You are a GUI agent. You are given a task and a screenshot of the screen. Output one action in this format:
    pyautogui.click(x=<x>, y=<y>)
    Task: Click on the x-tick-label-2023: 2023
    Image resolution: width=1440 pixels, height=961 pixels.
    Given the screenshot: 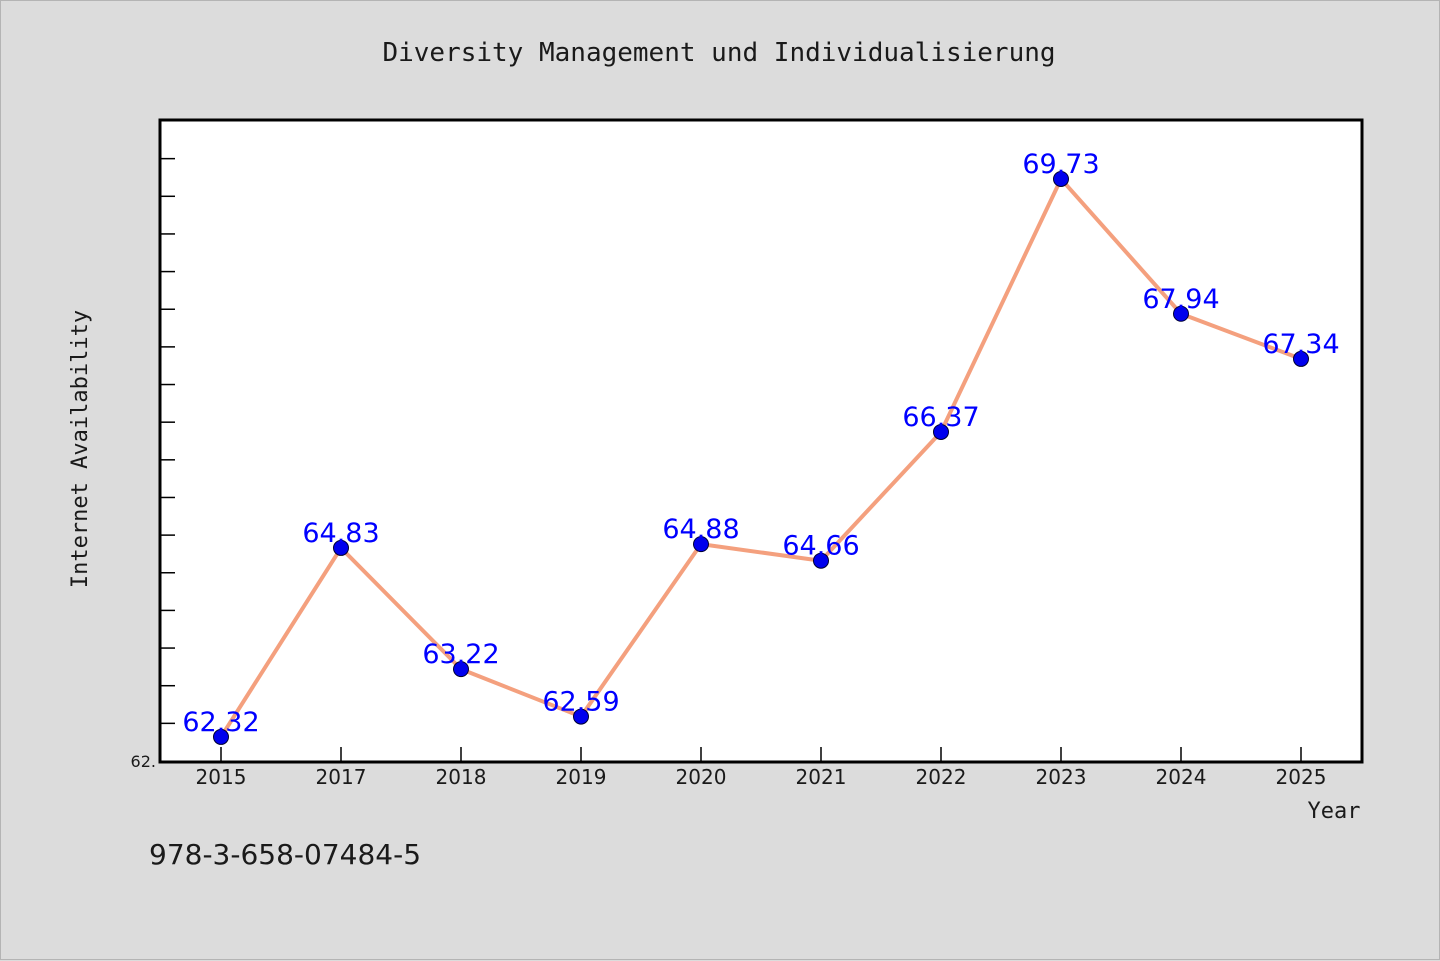 What is the action you would take?
    pyautogui.click(x=1061, y=777)
    